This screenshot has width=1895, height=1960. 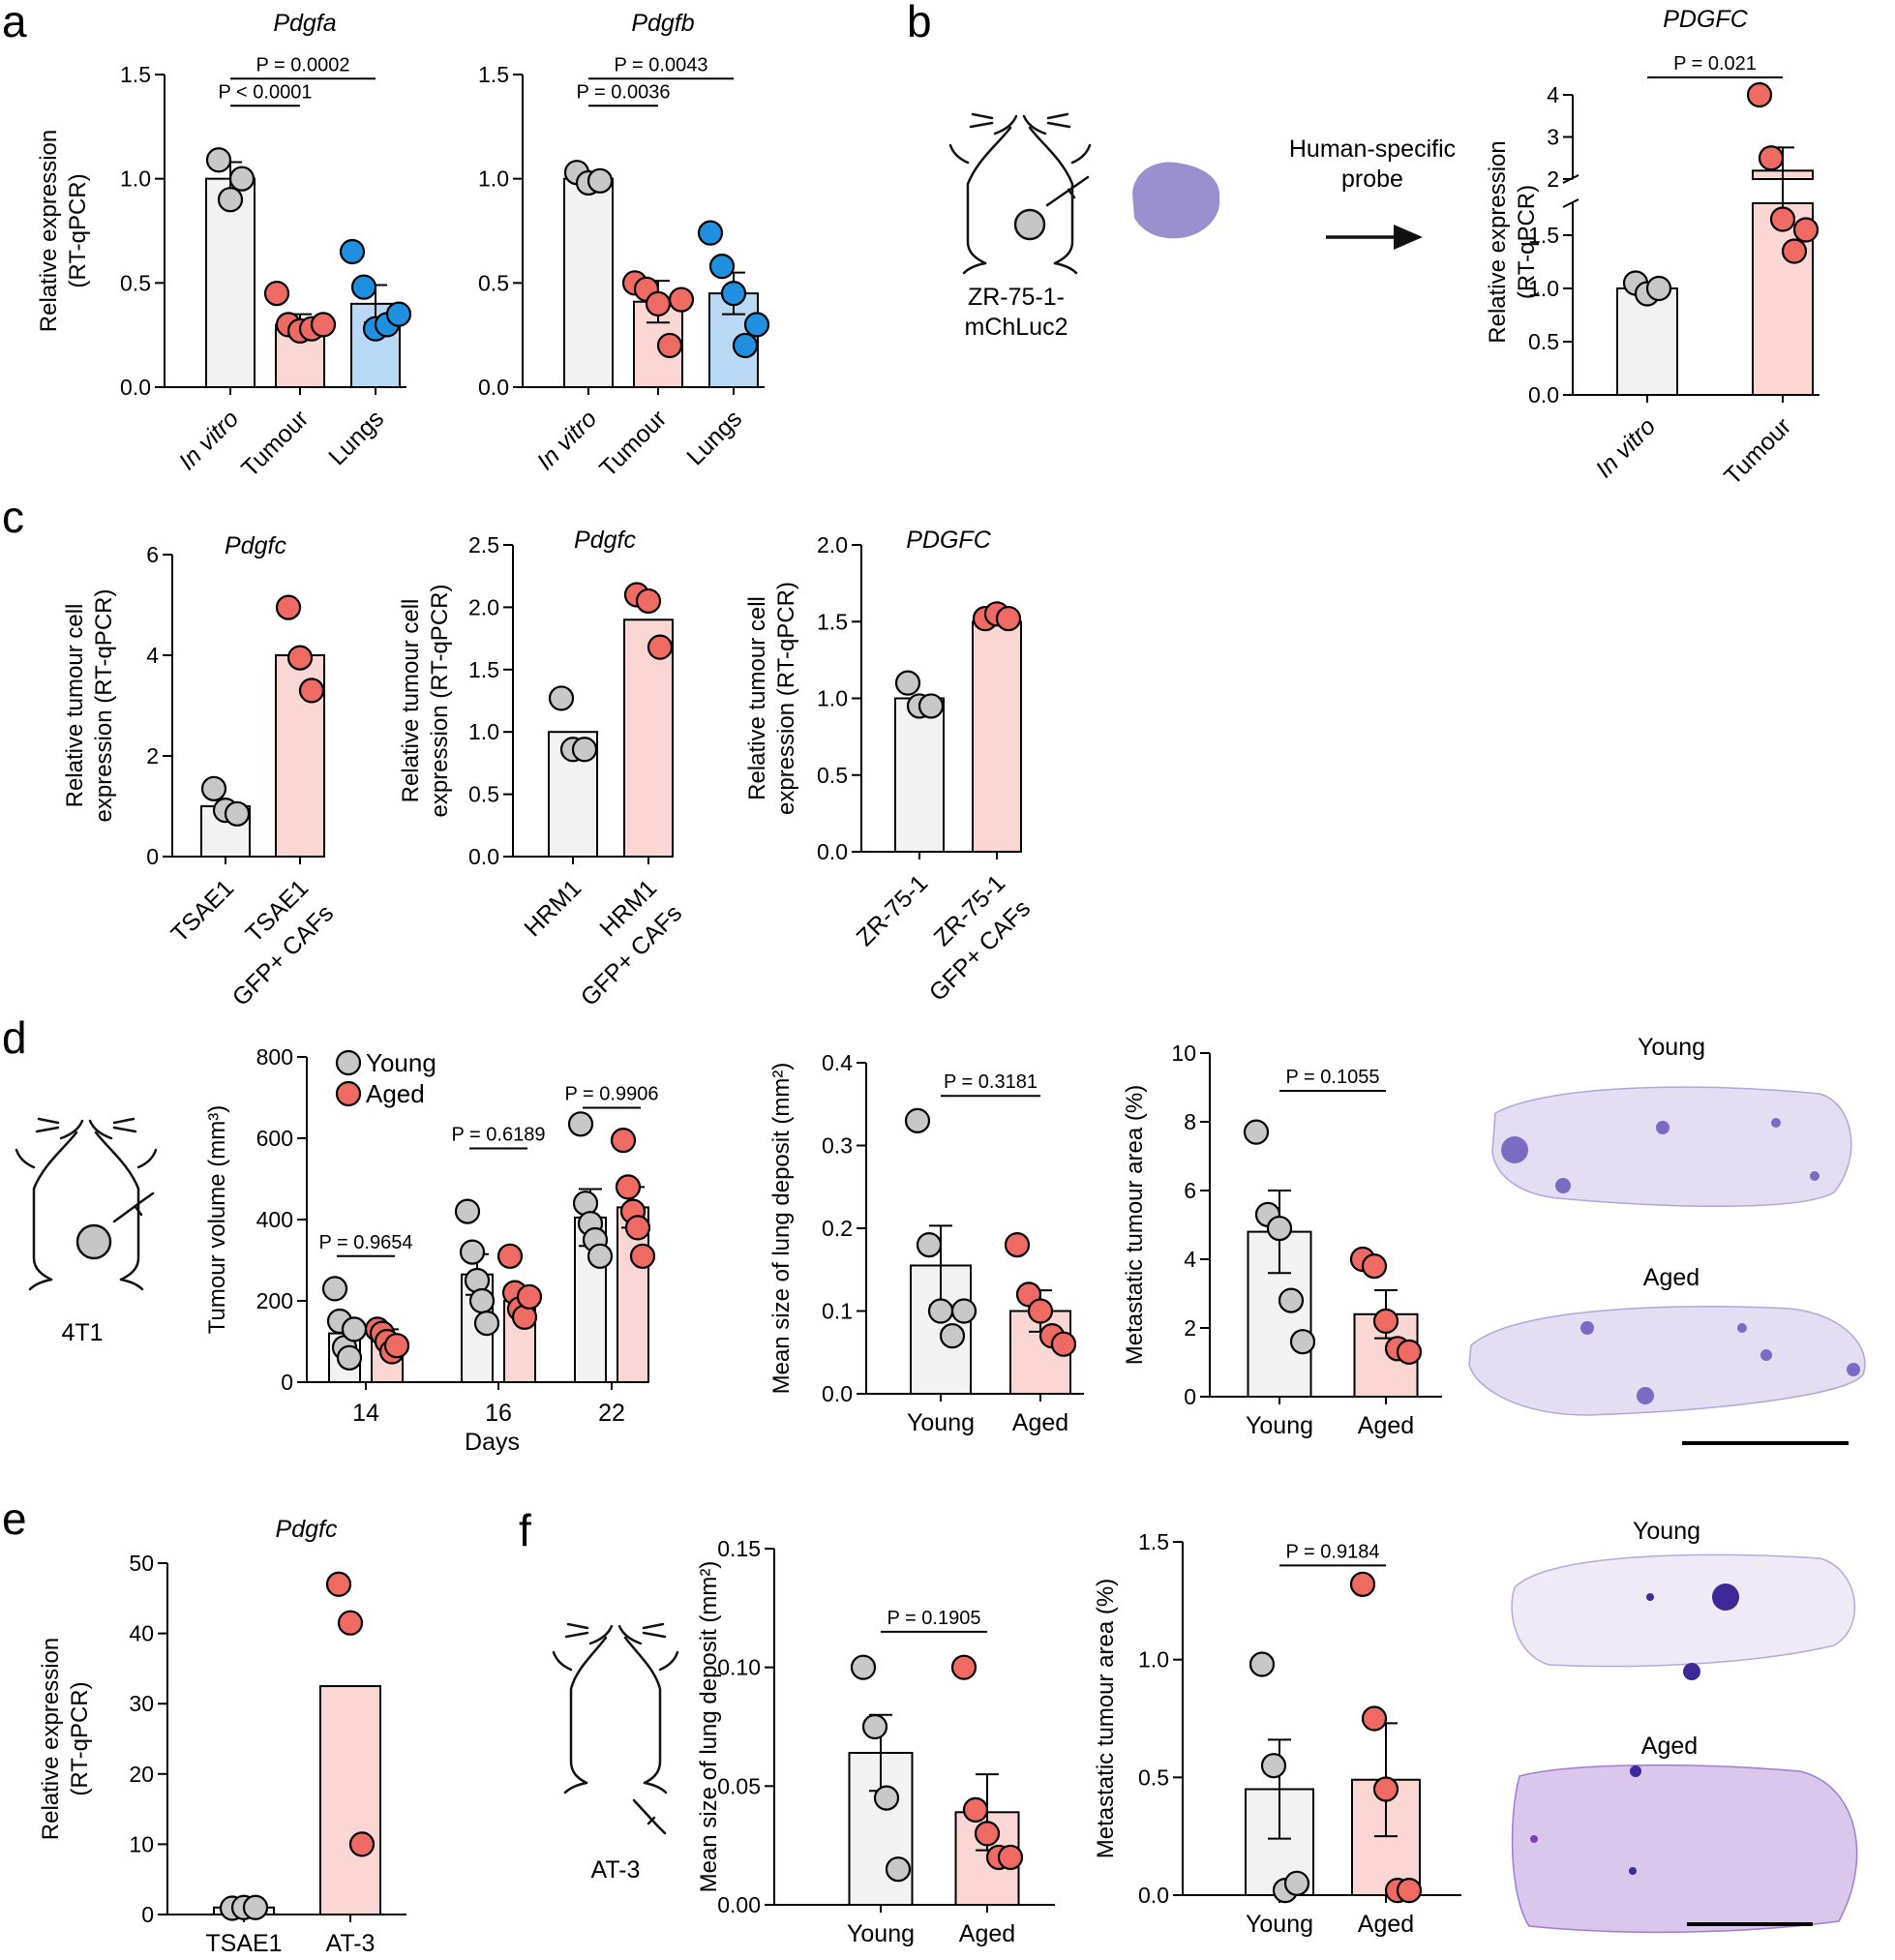 What do you see at coordinates (739, 1548) in the screenshot?
I see `y-tick-label: 0.15` at bounding box center [739, 1548].